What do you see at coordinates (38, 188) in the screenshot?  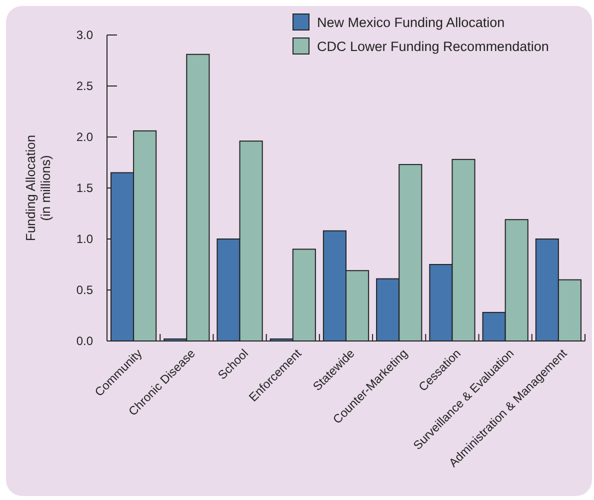 I see `y-axis-title: Funding Allocation (in millions)` at bounding box center [38, 188].